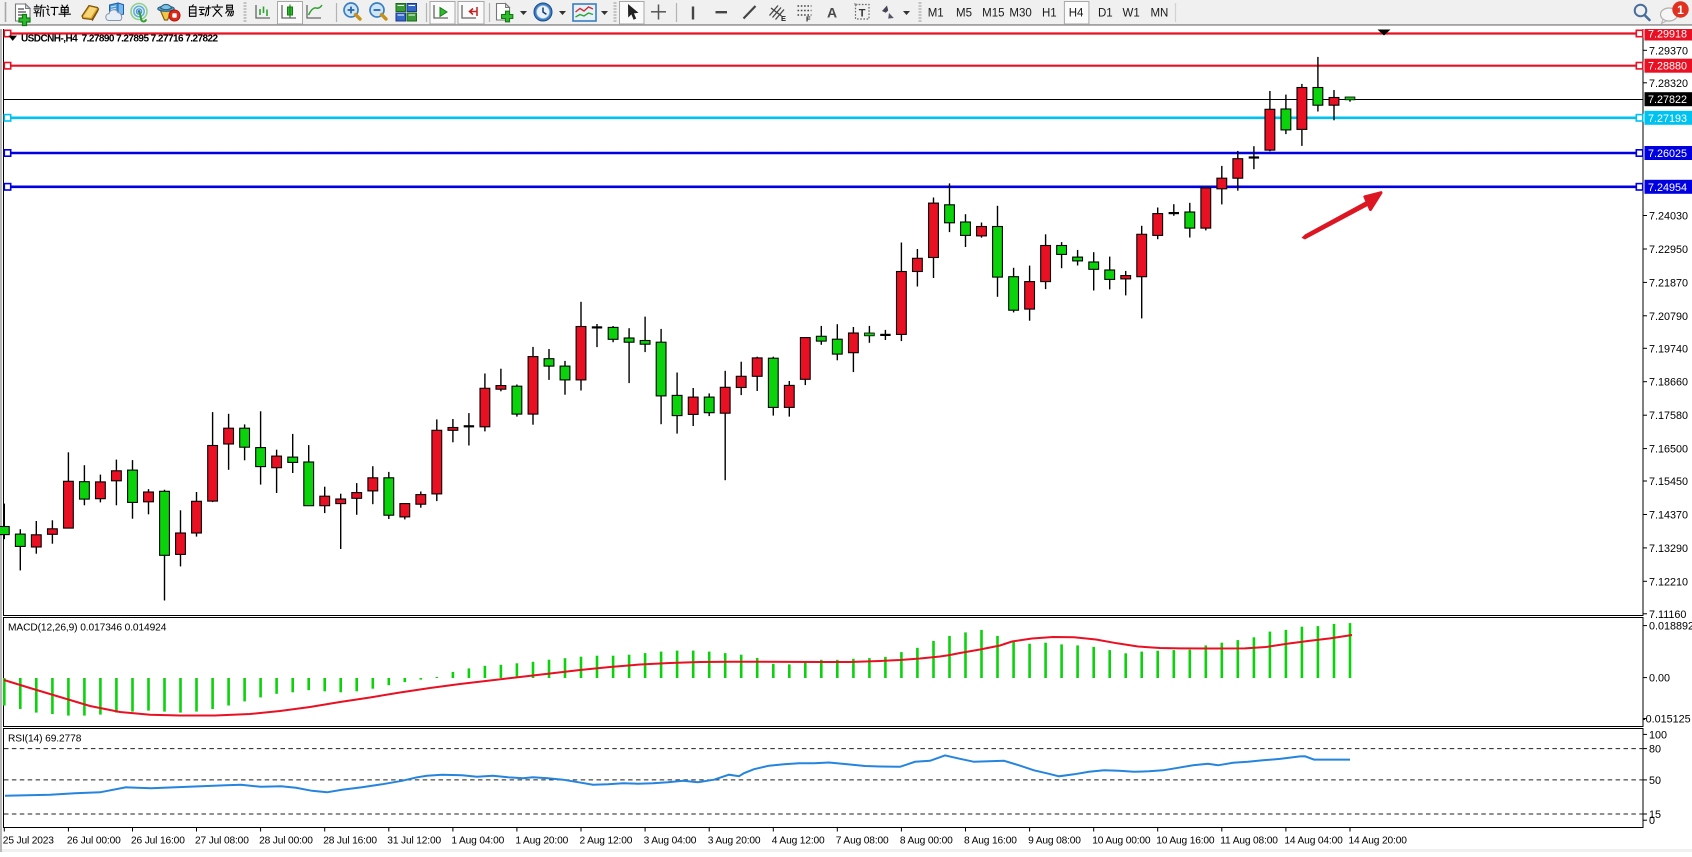  What do you see at coordinates (1185, 841) in the screenshot?
I see `svg-text: 10 Aug 16:00` at bounding box center [1185, 841].